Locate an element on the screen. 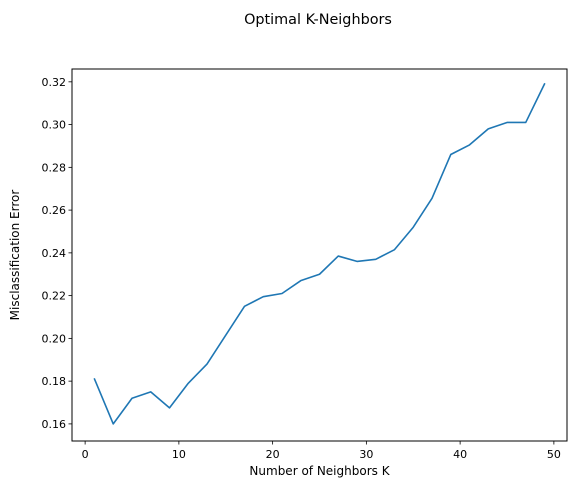 This screenshot has height=492, width=576. y-tick-label: 0.32 is located at coordinates (54, 82).